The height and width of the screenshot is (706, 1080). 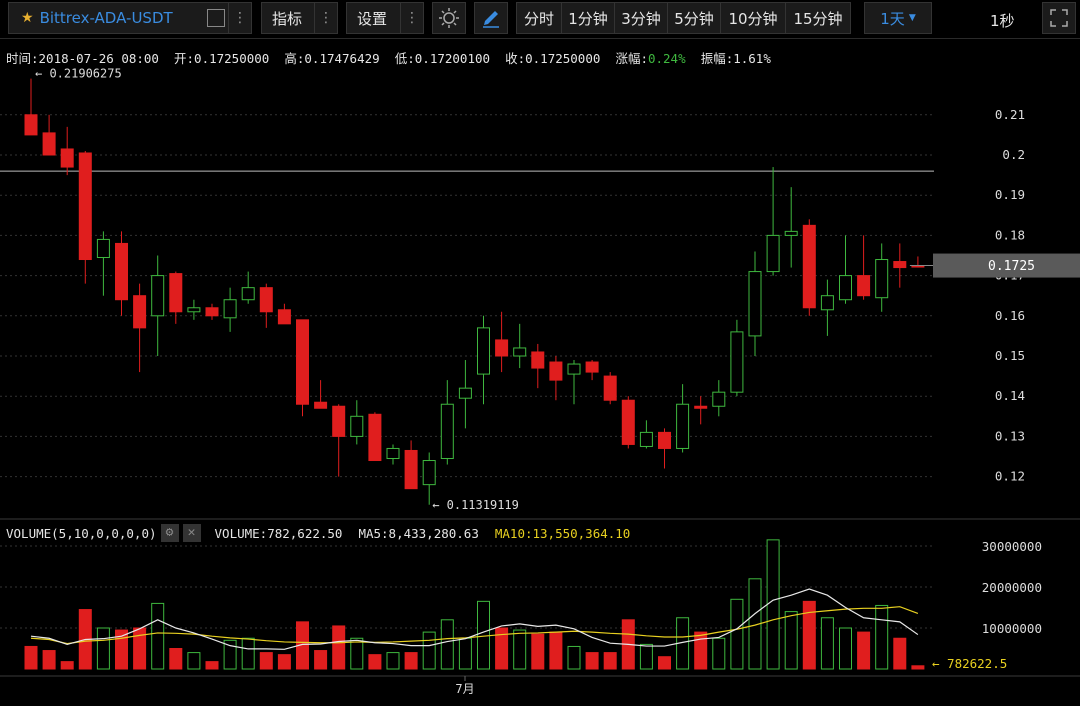 I want to click on interval-tab-4: 10分钟, so click(x=753, y=18).